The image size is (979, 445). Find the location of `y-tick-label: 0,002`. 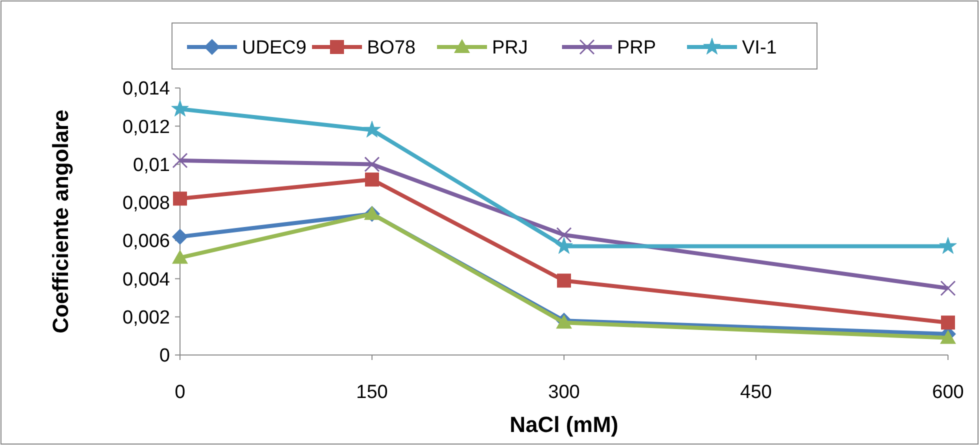

y-tick-label: 0,002 is located at coordinates (146, 318).